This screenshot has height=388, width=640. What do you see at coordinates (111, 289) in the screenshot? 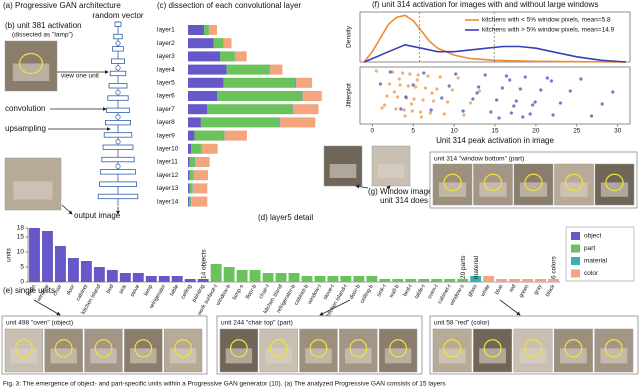
I see `x-tick-label: bed` at bounding box center [111, 289].